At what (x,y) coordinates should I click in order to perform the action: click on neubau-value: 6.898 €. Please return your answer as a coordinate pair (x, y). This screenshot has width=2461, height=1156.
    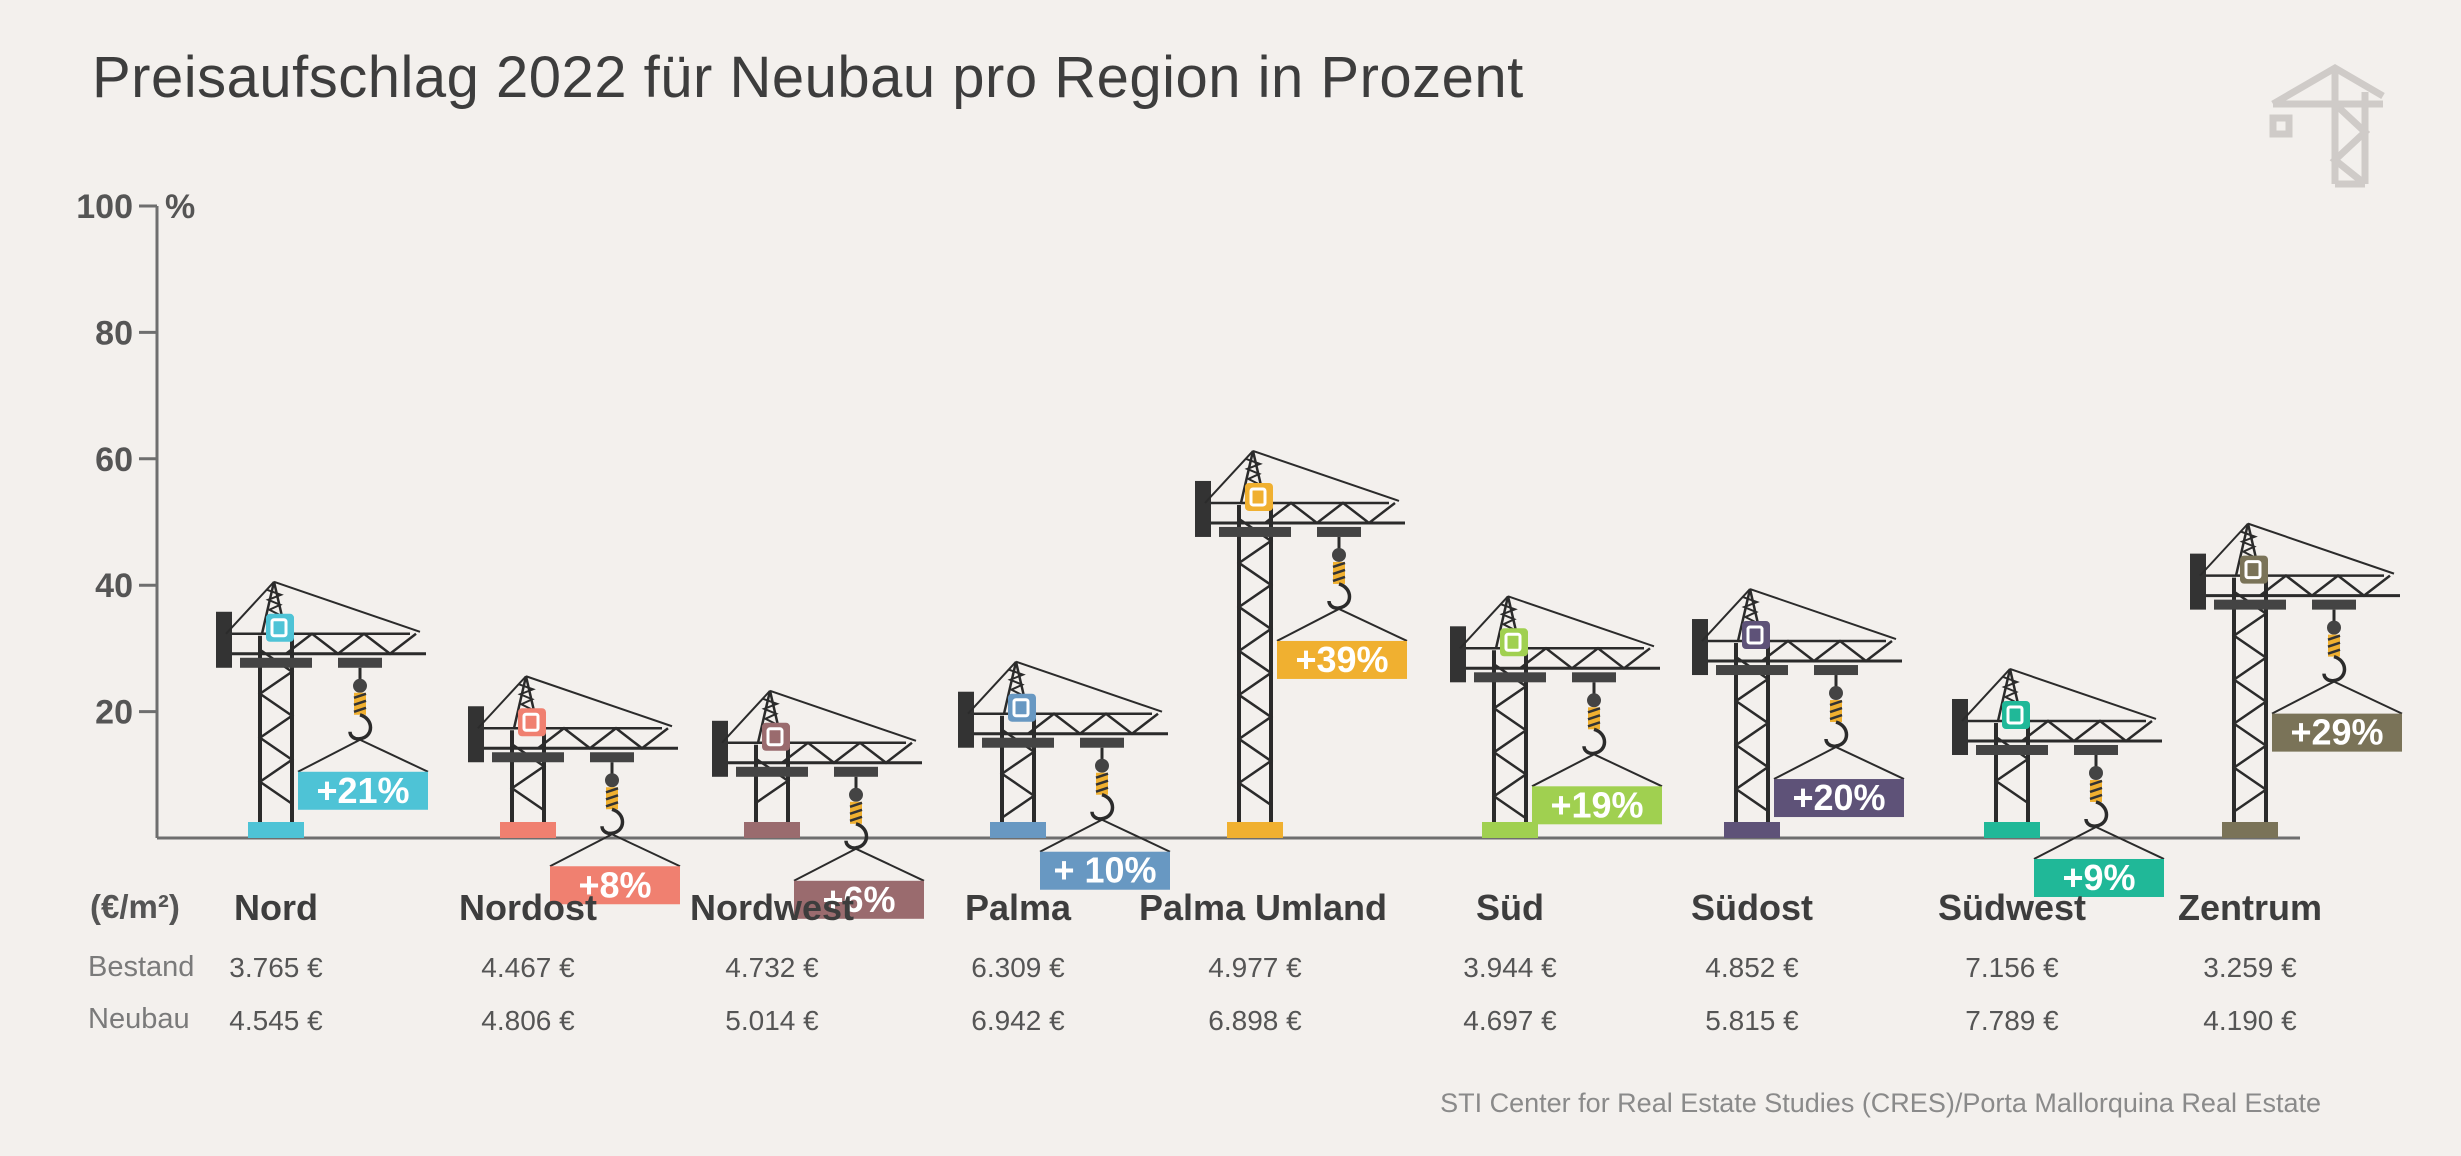
    Looking at the image, I should click on (1255, 1020).